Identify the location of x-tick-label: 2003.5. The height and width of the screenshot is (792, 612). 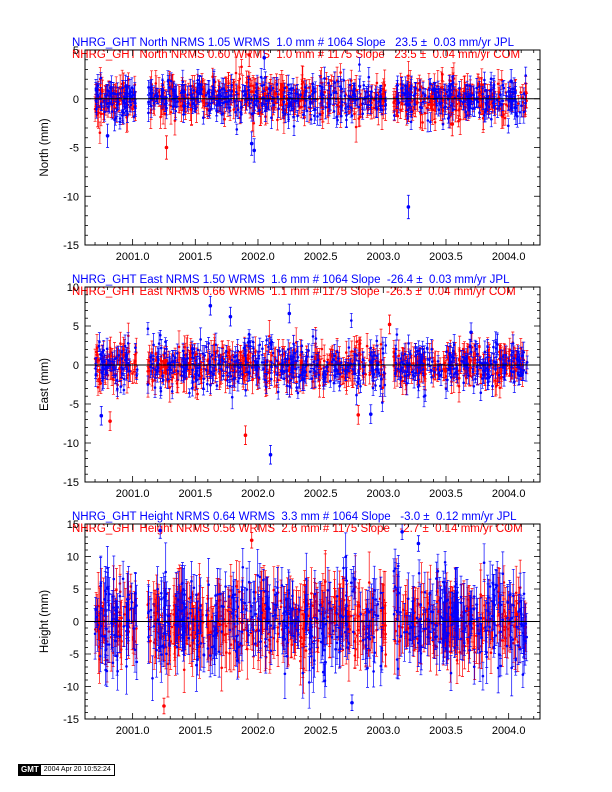
(446, 257).